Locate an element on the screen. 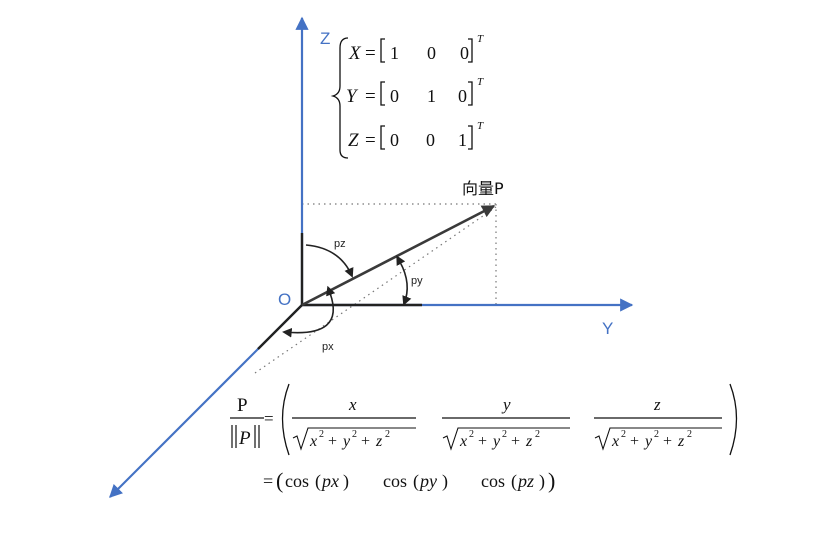 The height and width of the screenshot is (540, 816). basis-y-c1: 0 is located at coordinates (394, 96).